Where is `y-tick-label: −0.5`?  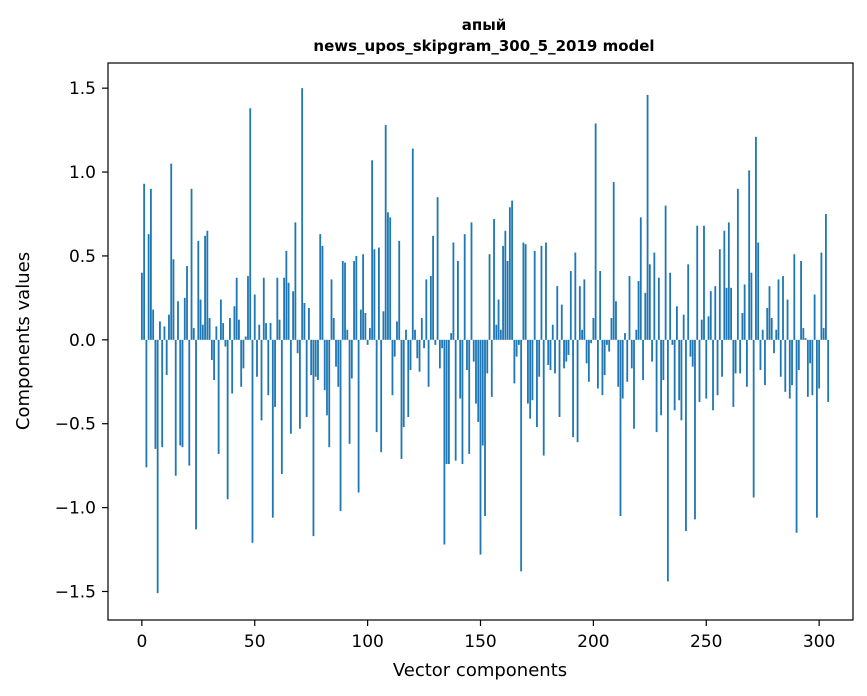 y-tick-label: −0.5 is located at coordinates (75, 425).